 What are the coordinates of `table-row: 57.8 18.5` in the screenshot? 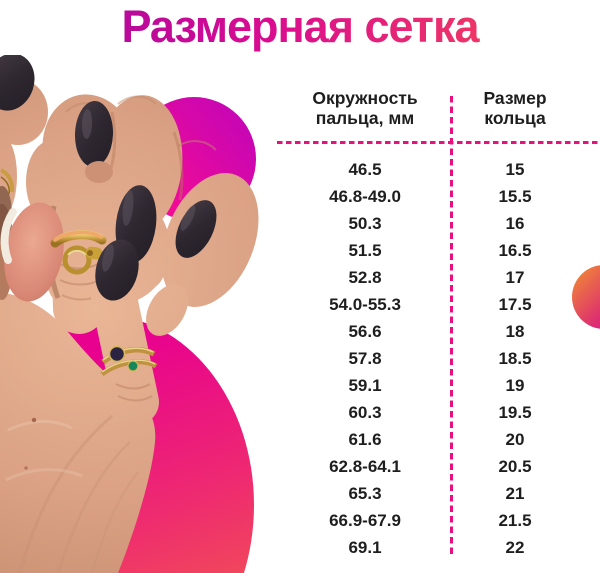 It's located at (439, 359).